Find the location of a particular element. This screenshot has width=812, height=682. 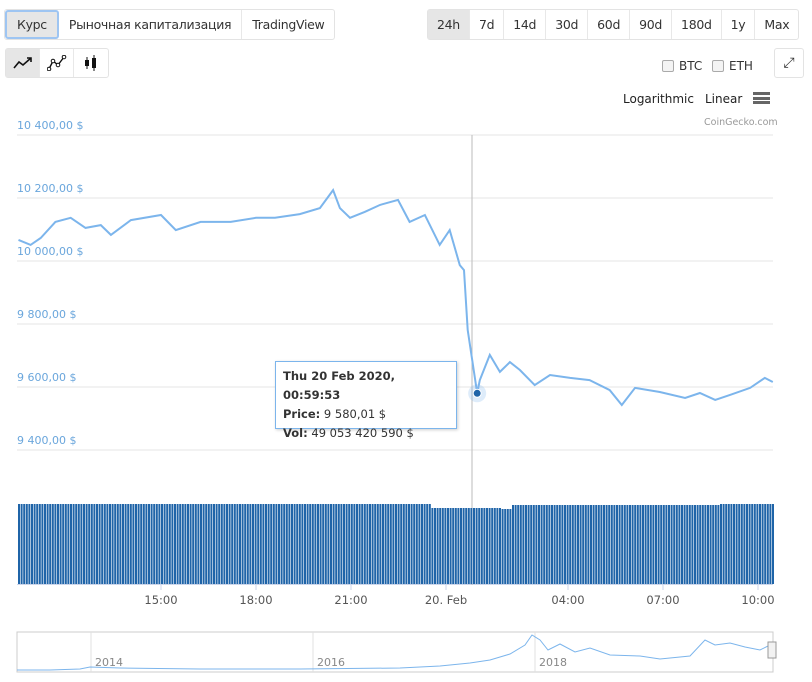

candlestick-icon is located at coordinates (91, 63).